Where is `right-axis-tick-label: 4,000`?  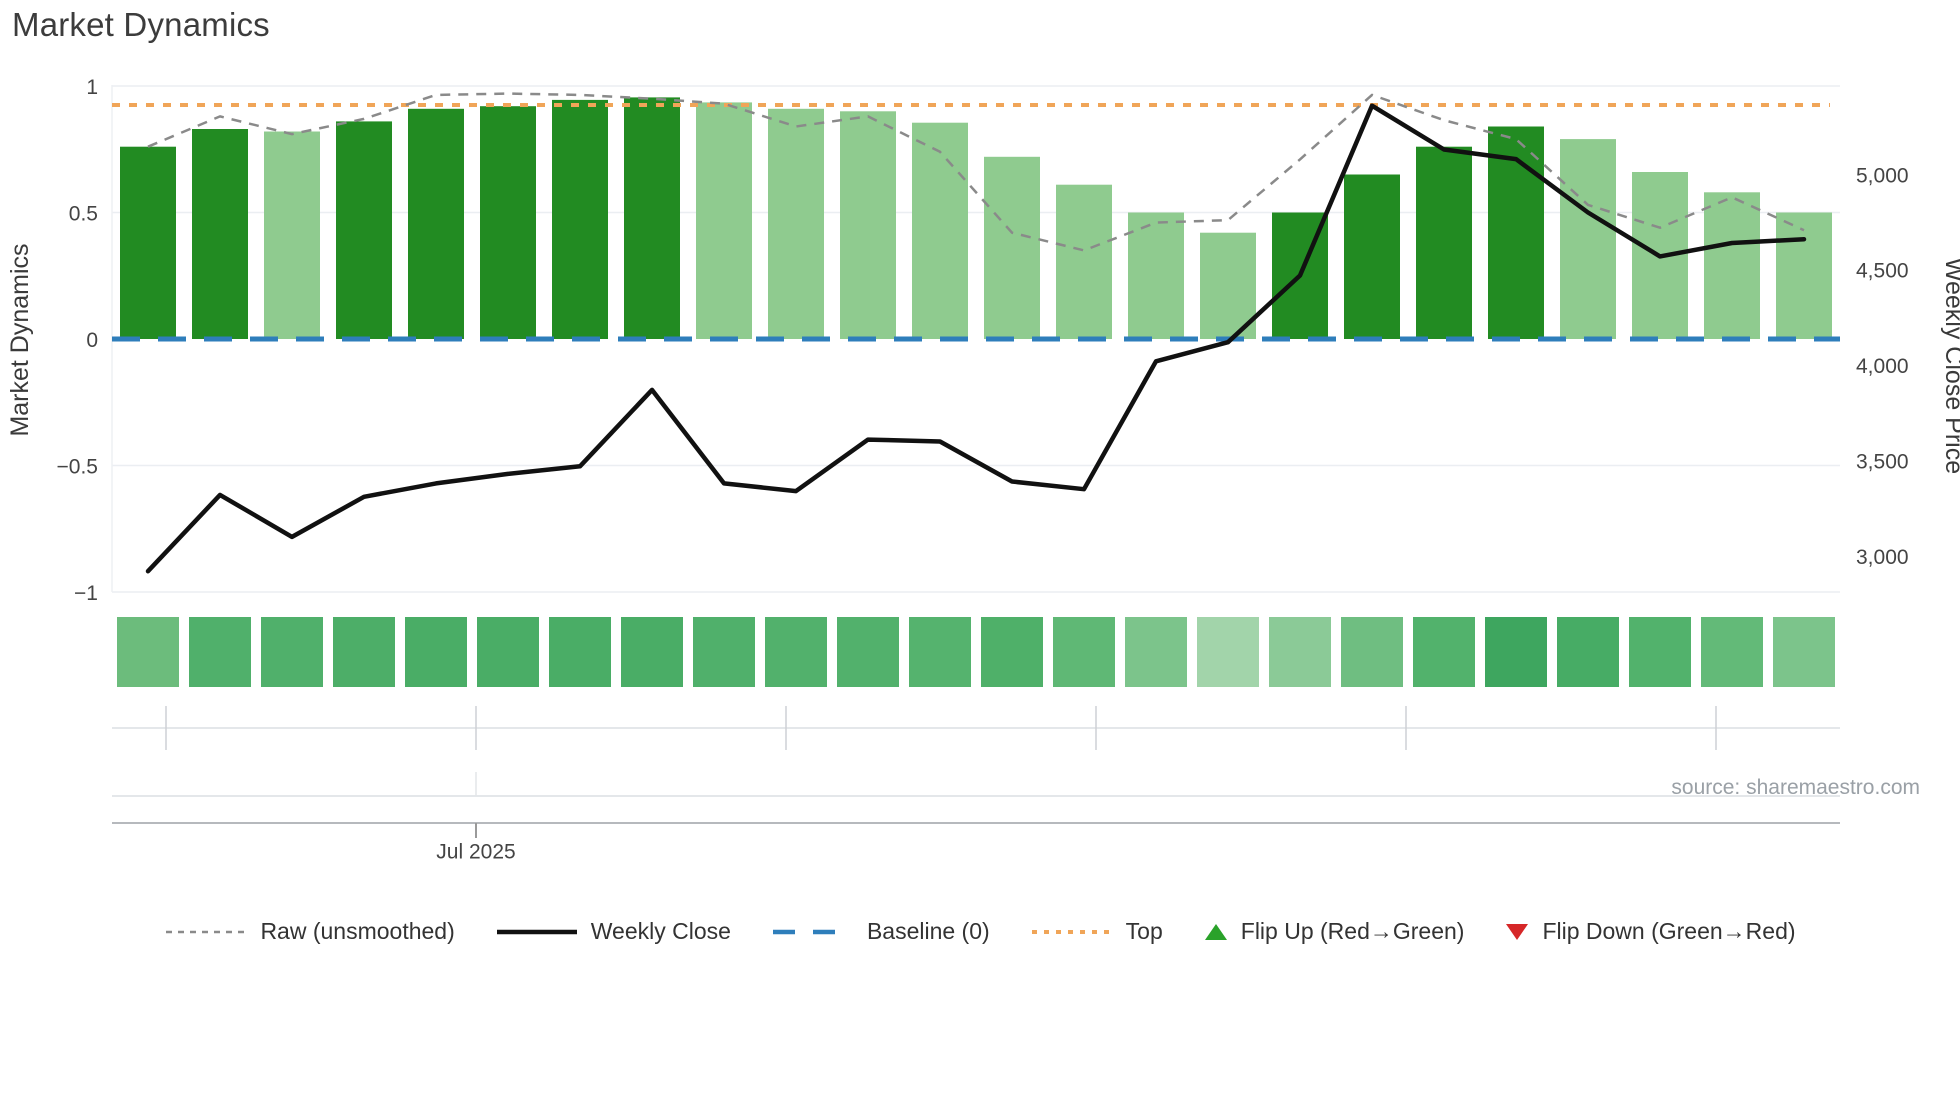
right-axis-tick-label: 4,000 is located at coordinates (1882, 366).